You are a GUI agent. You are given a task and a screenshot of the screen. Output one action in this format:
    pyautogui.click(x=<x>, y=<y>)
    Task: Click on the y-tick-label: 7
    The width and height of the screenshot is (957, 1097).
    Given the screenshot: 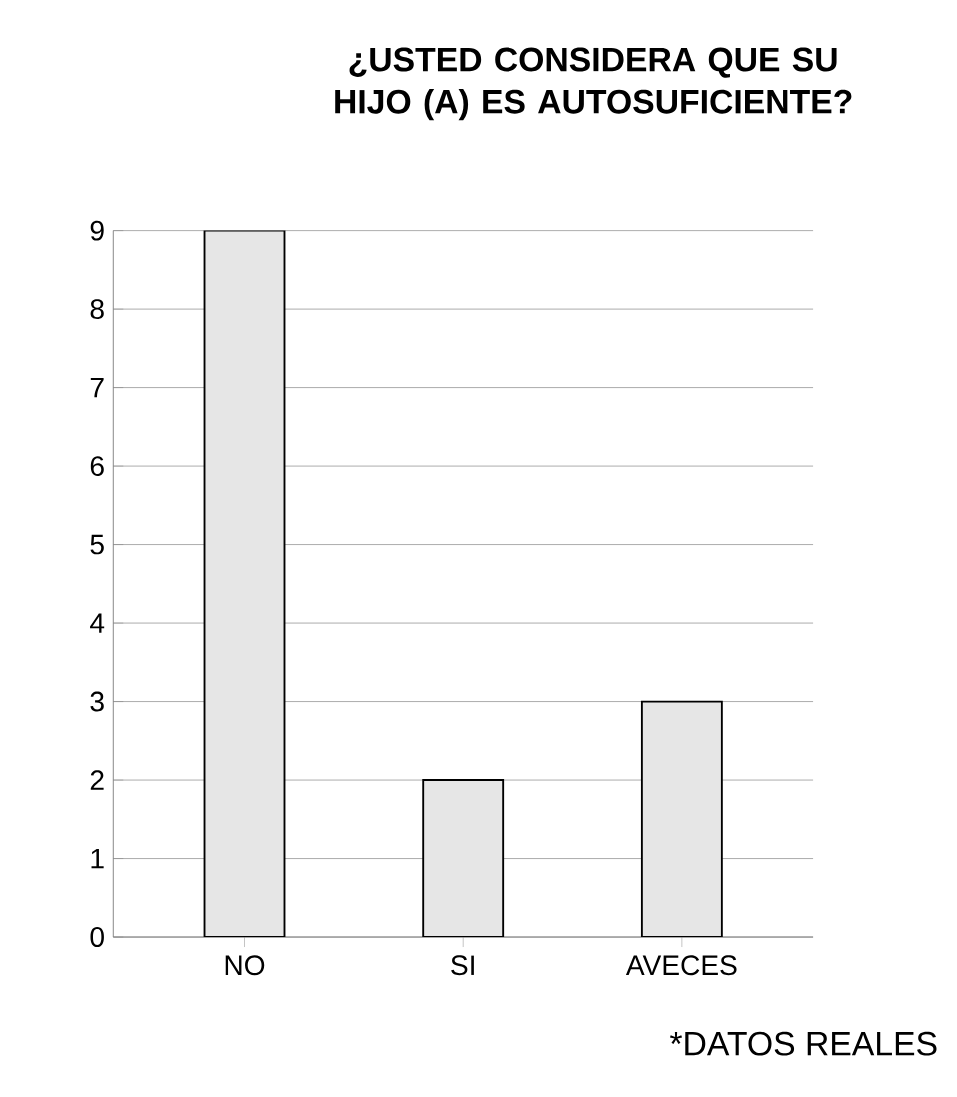 What is the action you would take?
    pyautogui.click(x=97, y=387)
    